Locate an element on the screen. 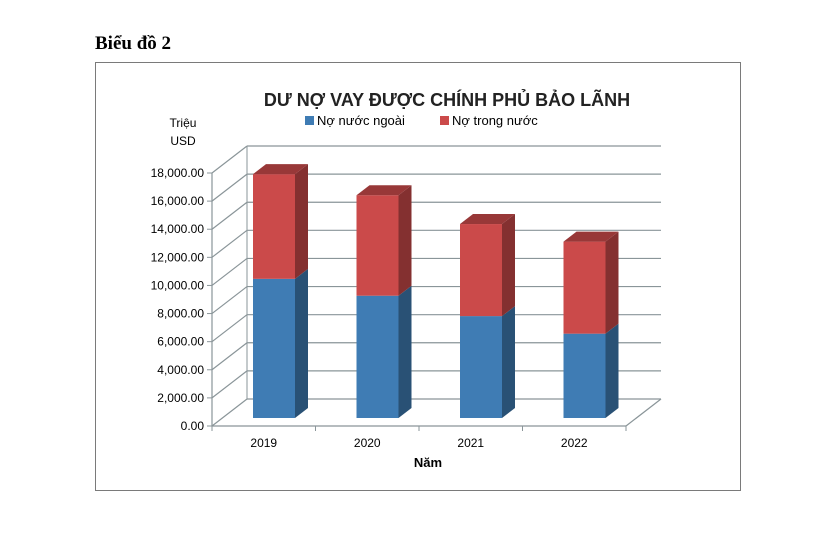 Image resolution: width=837 pixels, height=535 pixels. x-tick-label: 2020 is located at coordinates (367, 443).